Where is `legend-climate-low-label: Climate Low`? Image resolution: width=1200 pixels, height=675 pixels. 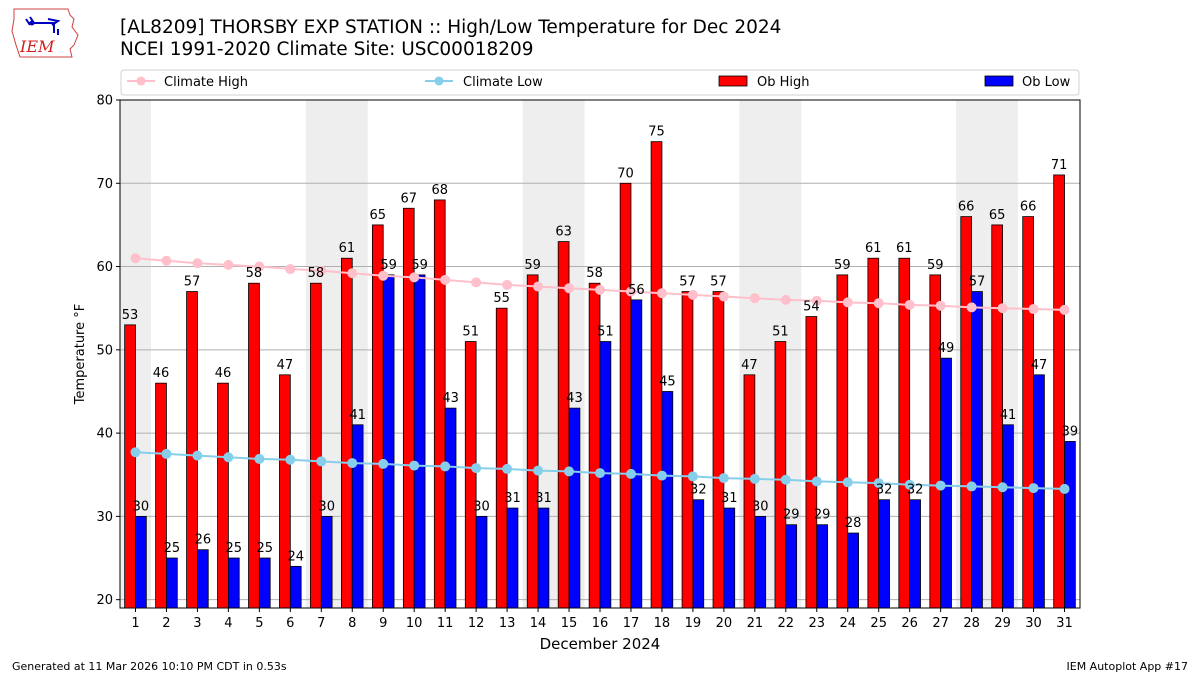 legend-climate-low-label: Climate Low is located at coordinates (503, 82).